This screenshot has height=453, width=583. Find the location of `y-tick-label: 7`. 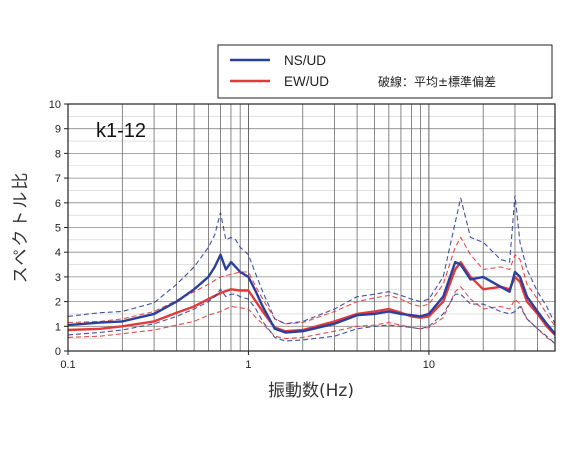

y-tick-label: 7 is located at coordinates (58, 179).